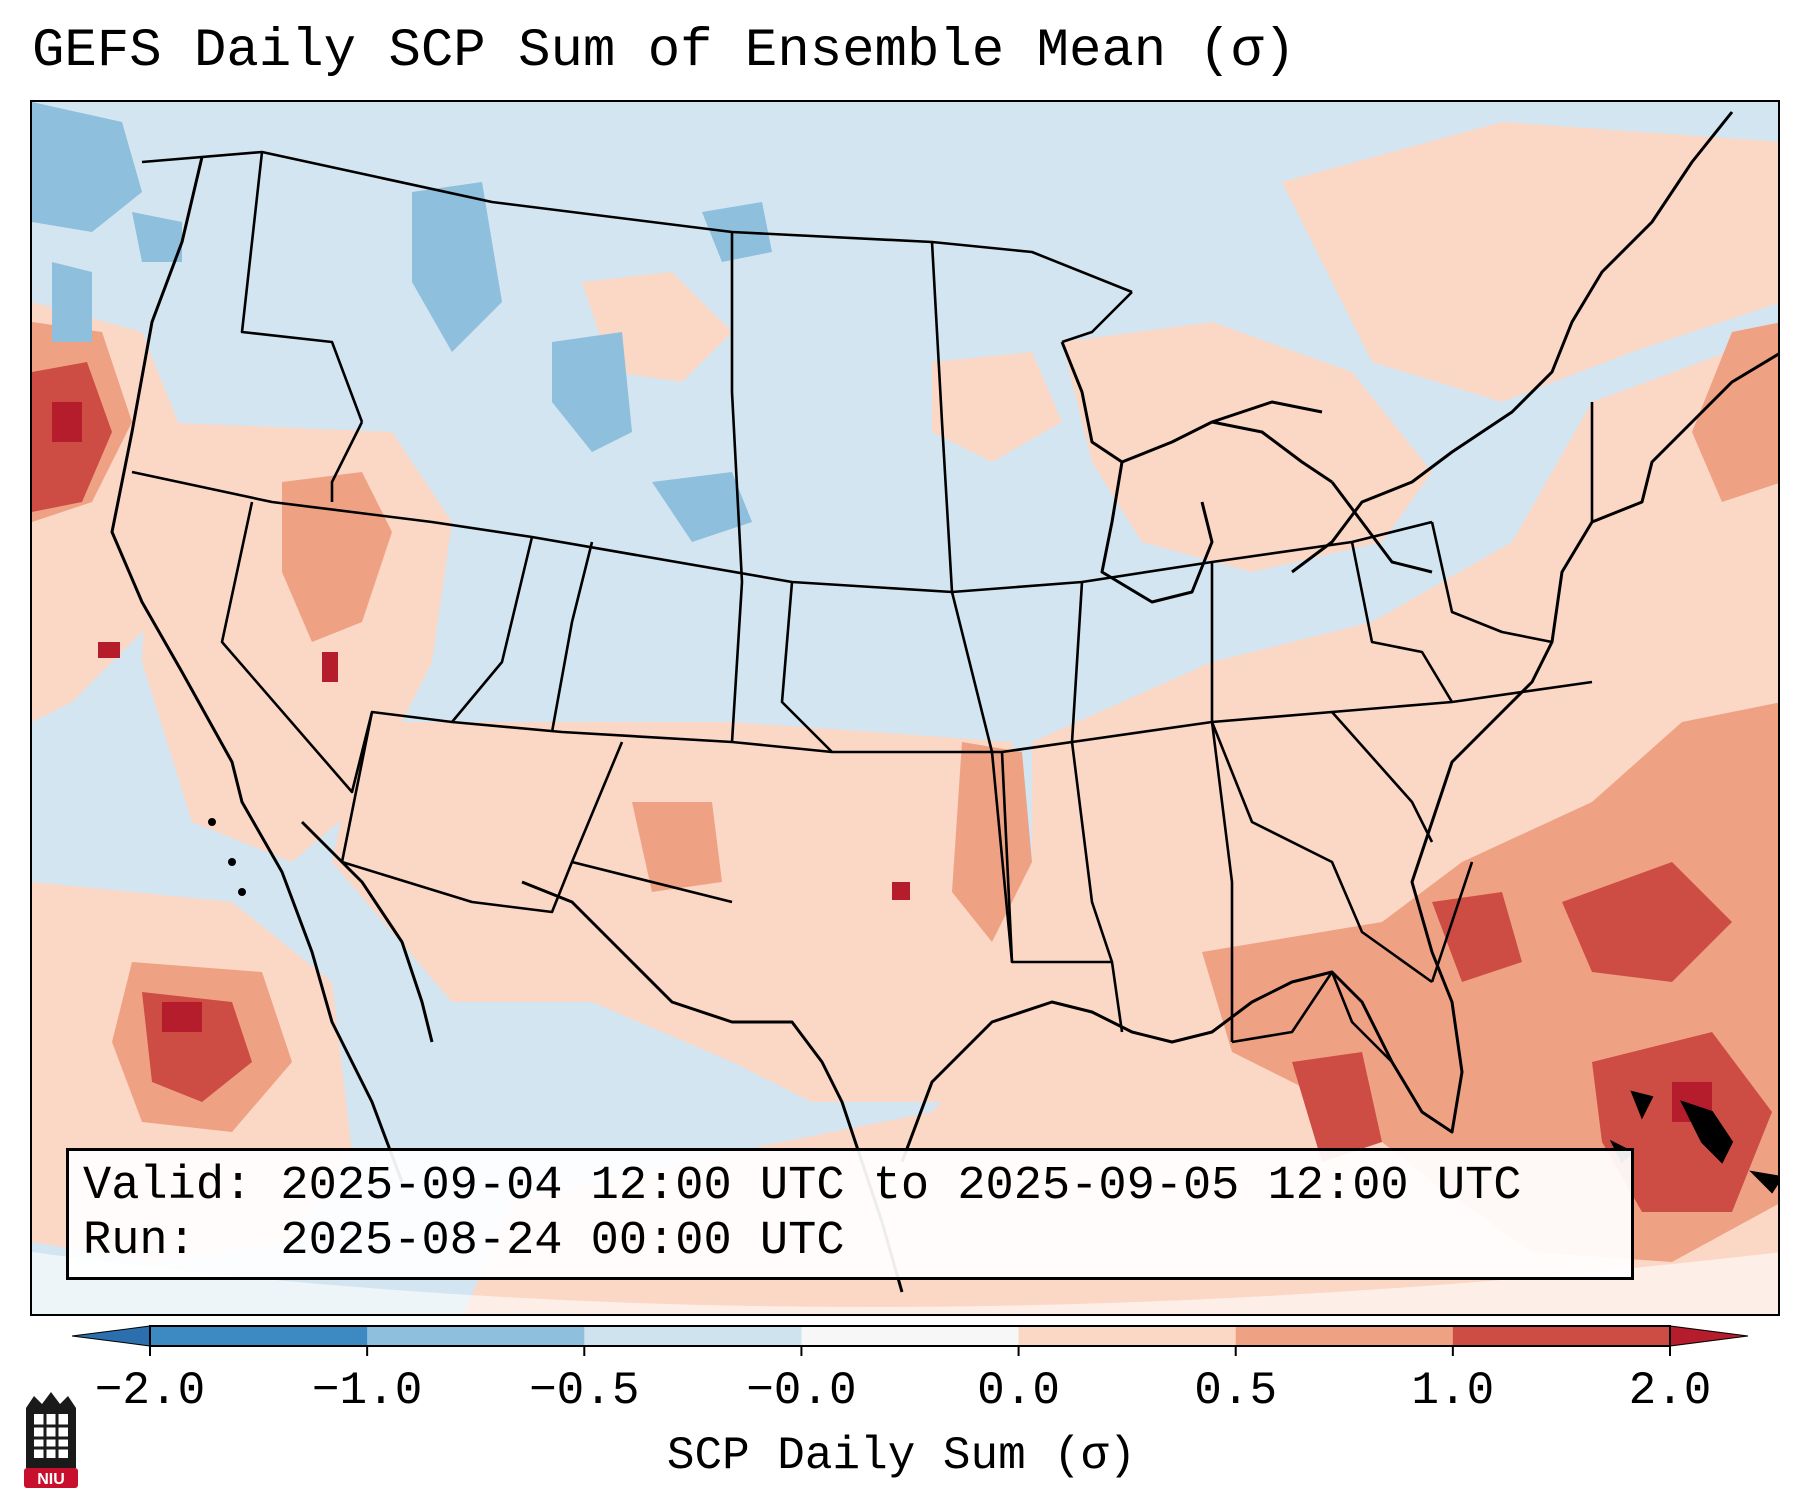 This screenshot has width=1803, height=1506. Describe the element at coordinates (464, 1241) in the screenshot. I see `run-time-label: Run: 2025-08-24 00:00 UTC` at that location.